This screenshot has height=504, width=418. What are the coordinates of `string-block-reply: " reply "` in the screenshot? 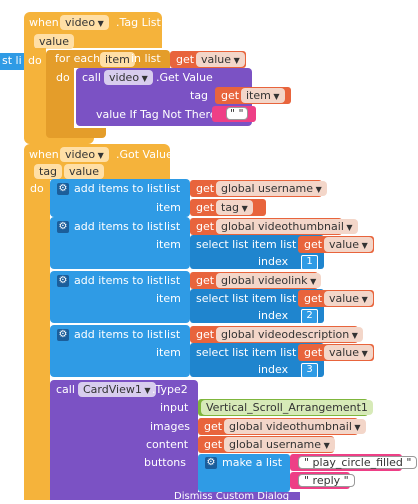 It's located at (322, 480).